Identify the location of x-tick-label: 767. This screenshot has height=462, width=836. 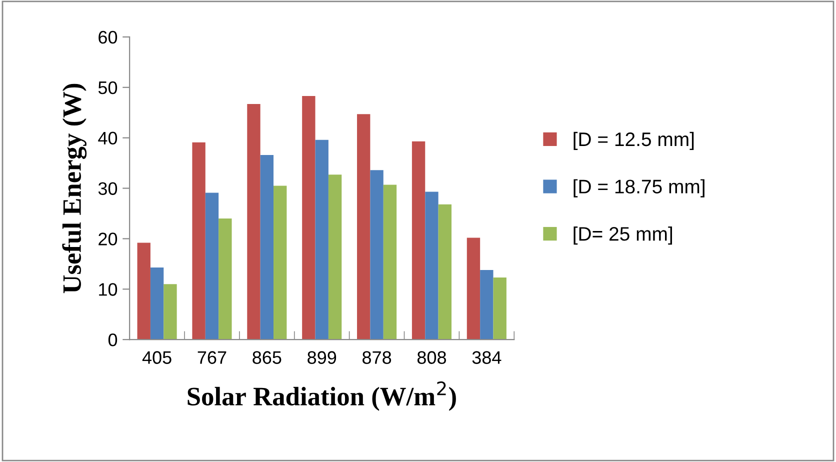
(212, 357).